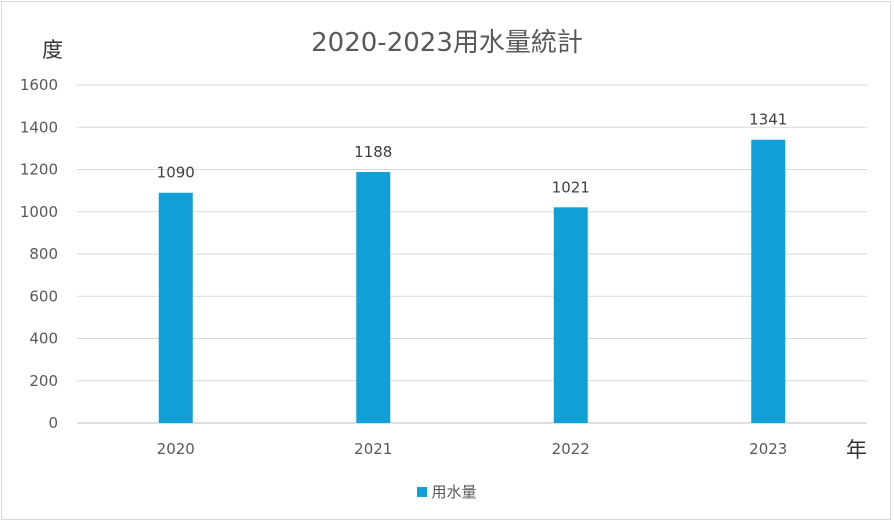 The width and height of the screenshot is (894, 523). Describe the element at coordinates (43, 296) in the screenshot. I see `y-tick-label: 600` at that location.